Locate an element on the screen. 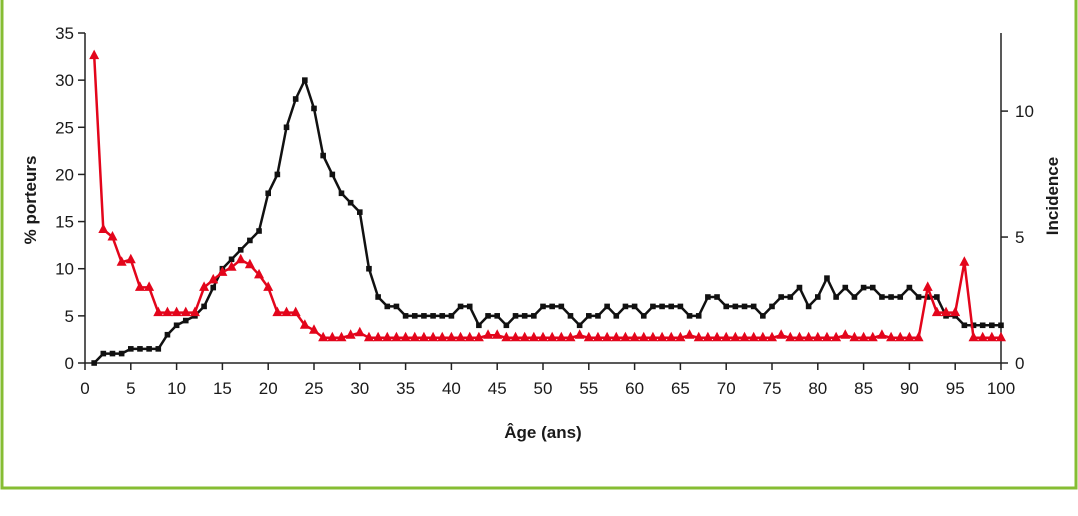  y2-axis-ticks: 0 5 10 is located at coordinates (1017, 237).